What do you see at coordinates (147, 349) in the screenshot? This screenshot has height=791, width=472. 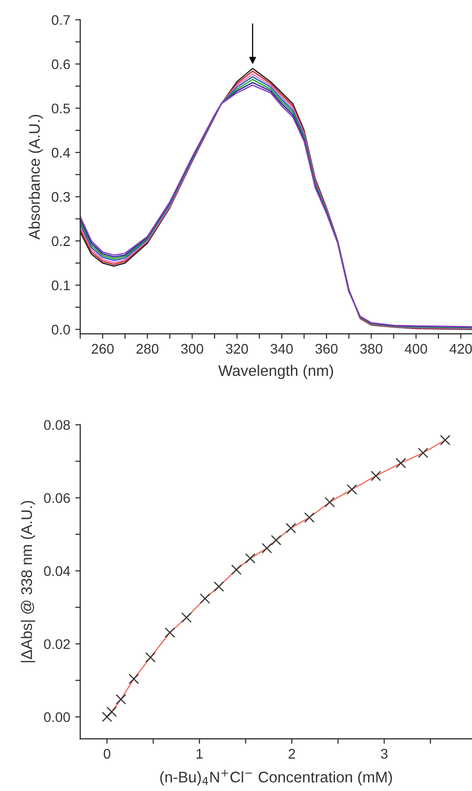 I see `x-tick-label: 280` at bounding box center [147, 349].